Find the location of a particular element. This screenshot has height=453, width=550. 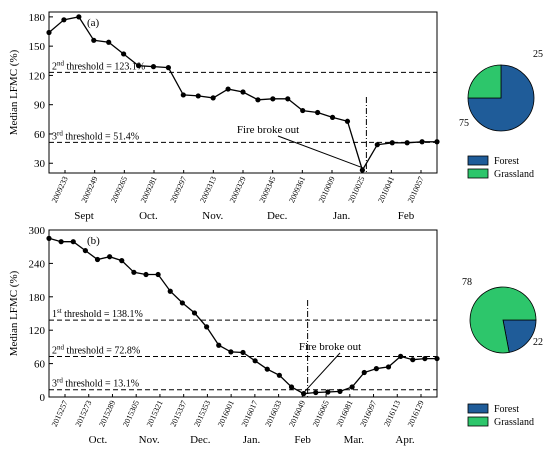

threshold-label: 2nd threshold = 72.8% is located at coordinates (96, 349).